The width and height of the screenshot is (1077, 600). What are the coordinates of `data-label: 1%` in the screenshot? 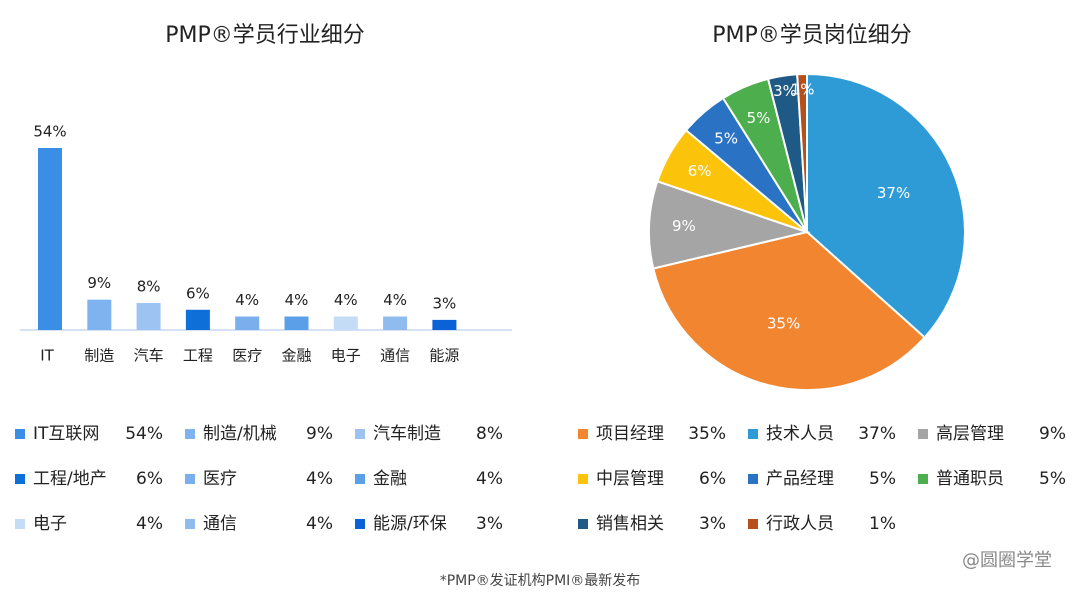 It's located at (803, 89).